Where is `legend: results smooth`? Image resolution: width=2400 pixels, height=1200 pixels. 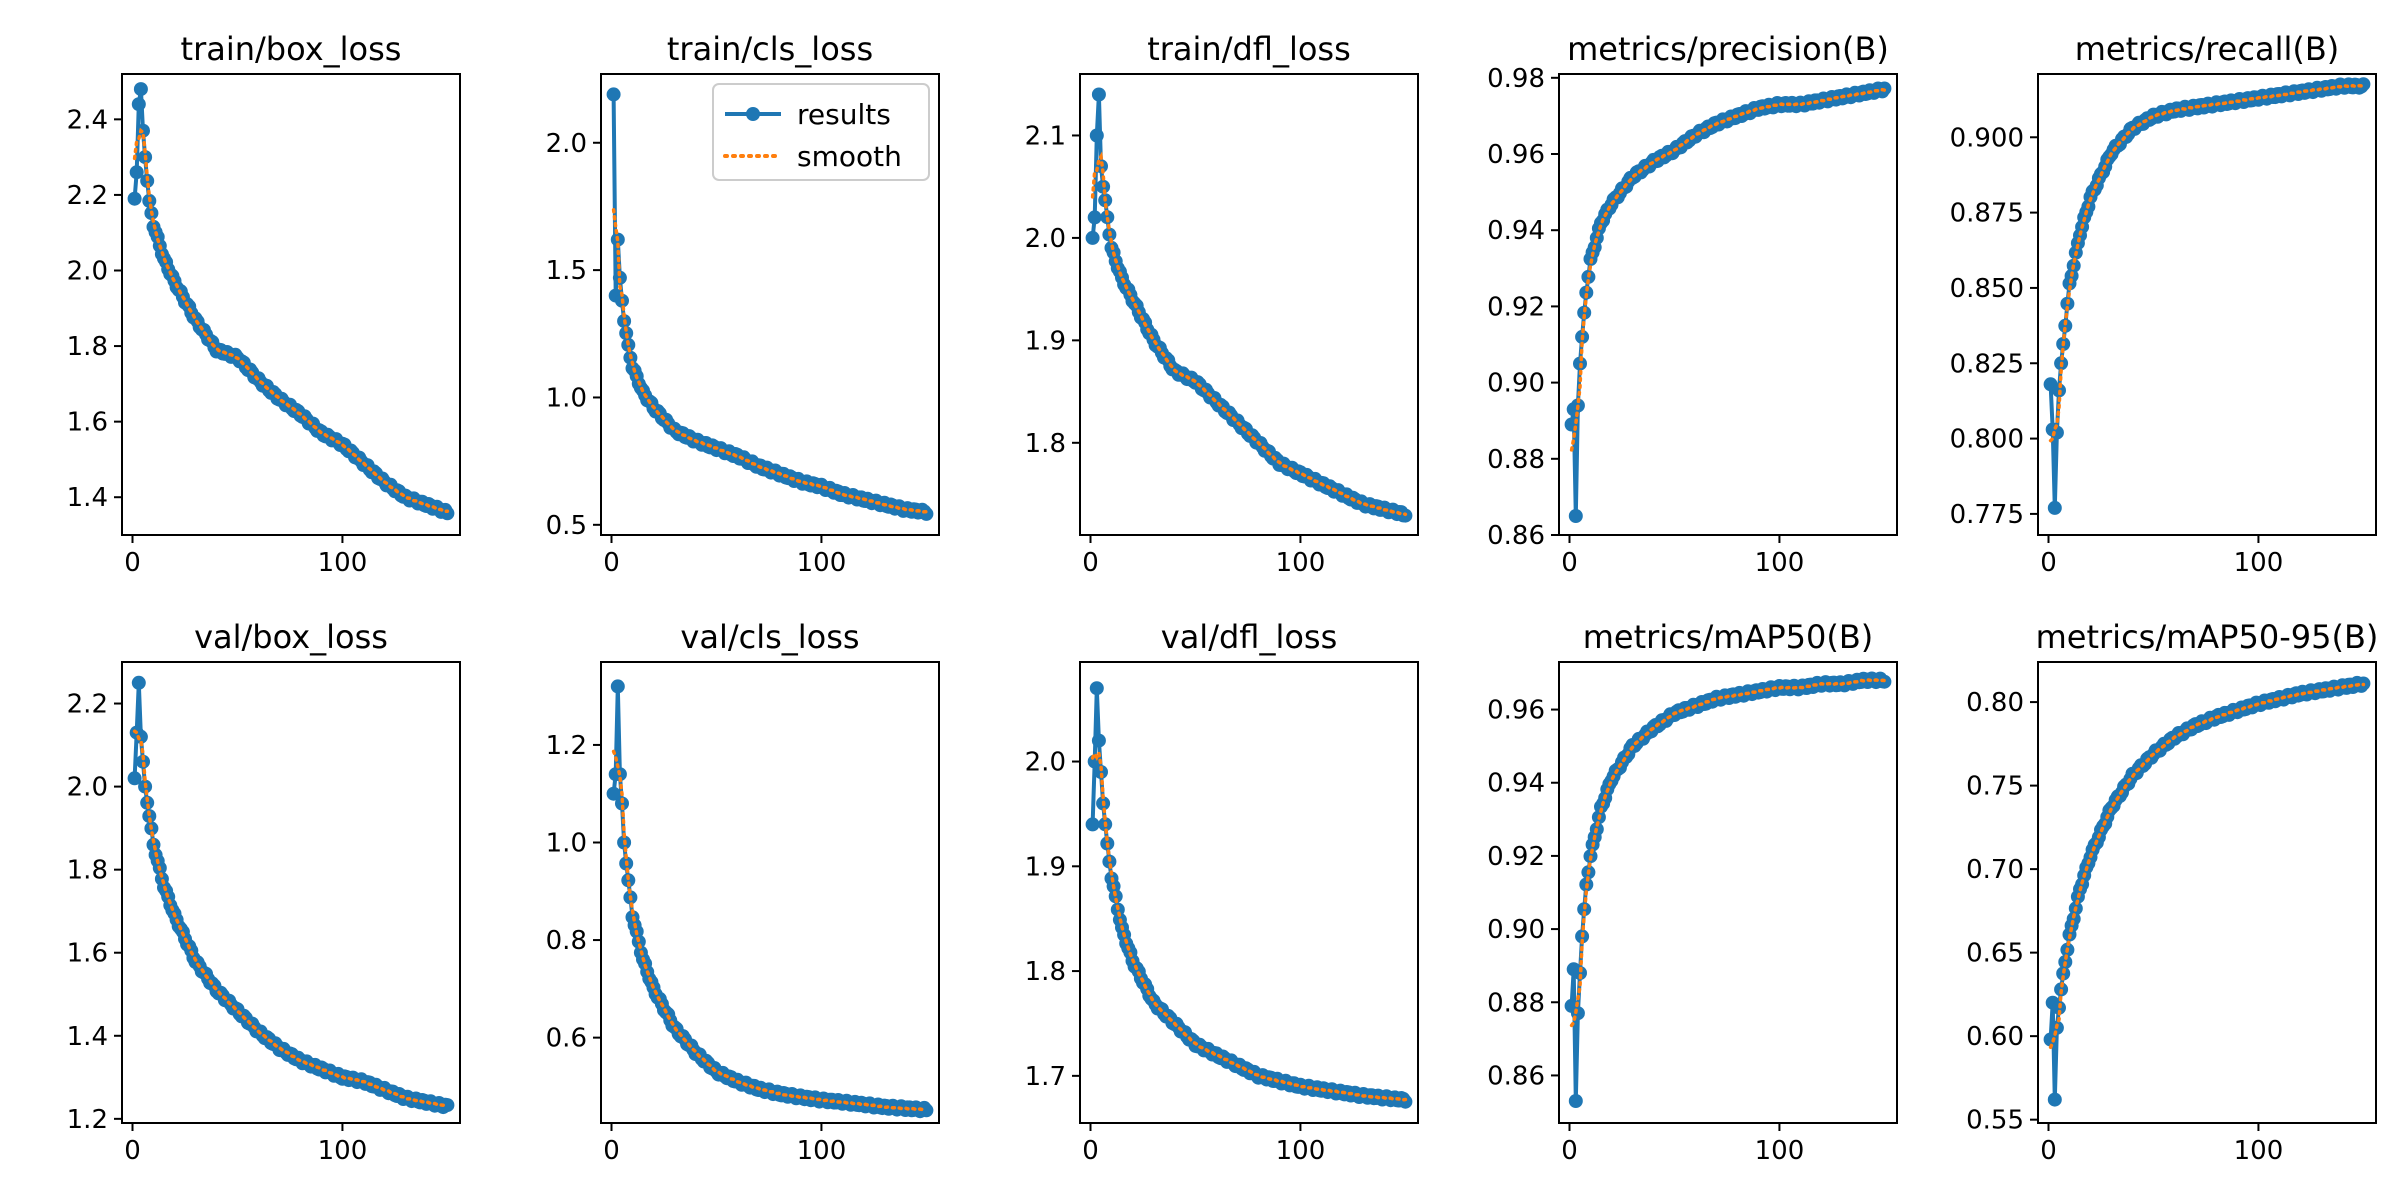
legend: results smooth is located at coordinates (821, 132).